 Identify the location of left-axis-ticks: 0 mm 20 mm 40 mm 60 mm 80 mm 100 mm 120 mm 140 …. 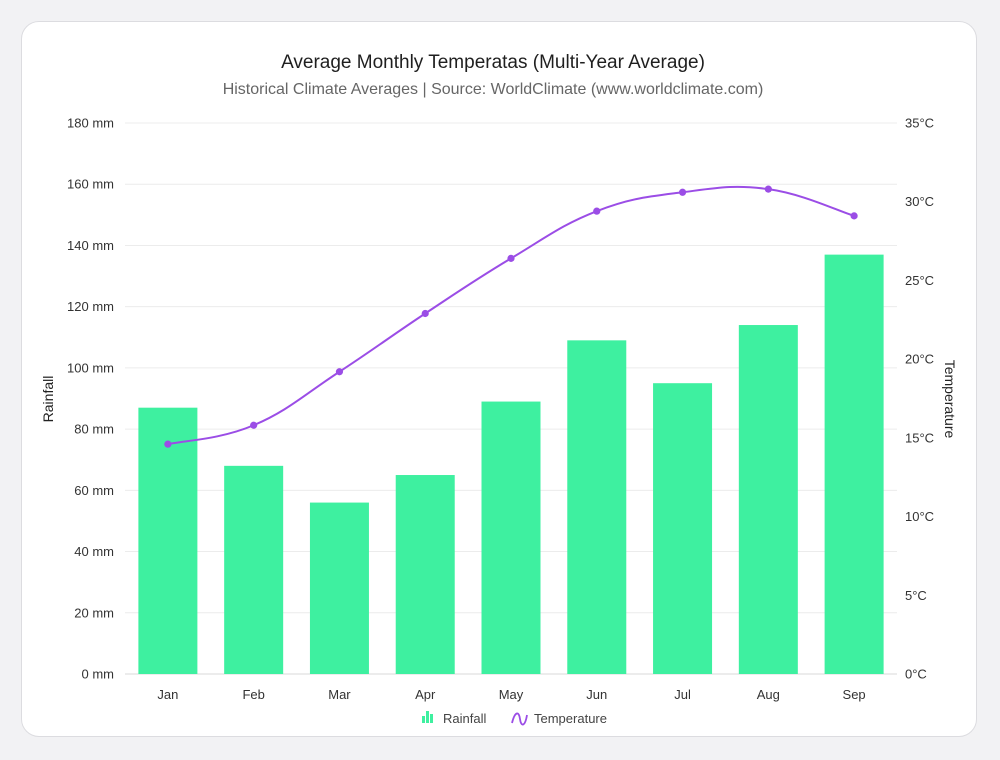
(90, 399).